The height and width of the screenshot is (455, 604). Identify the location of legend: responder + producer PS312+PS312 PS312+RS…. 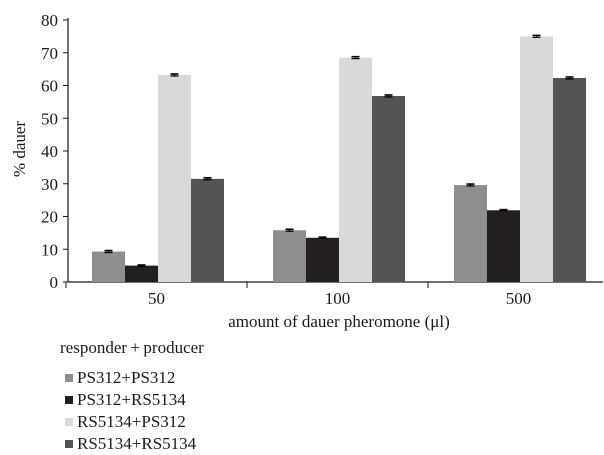
(132, 396).